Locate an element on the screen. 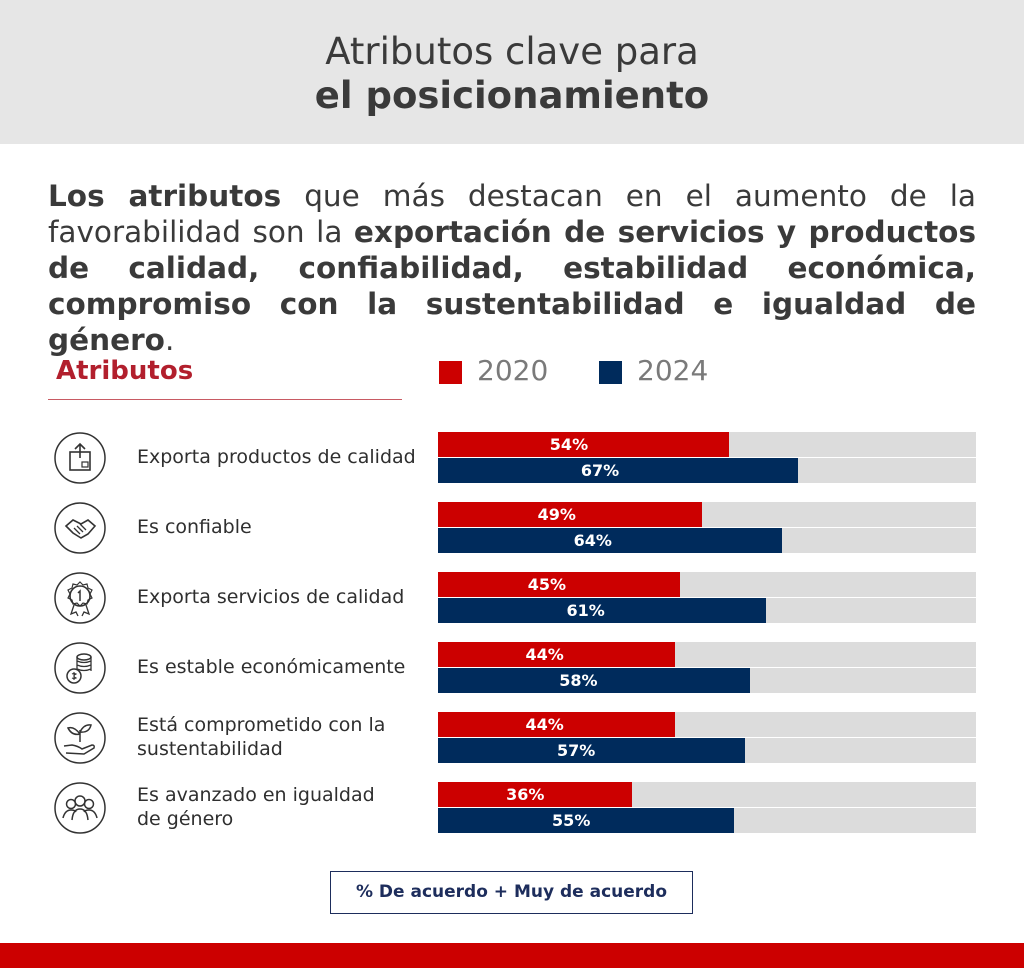 This screenshot has height=968, width=1024. category-label-line: Es avanzado en igualdad is located at coordinates (256, 795).